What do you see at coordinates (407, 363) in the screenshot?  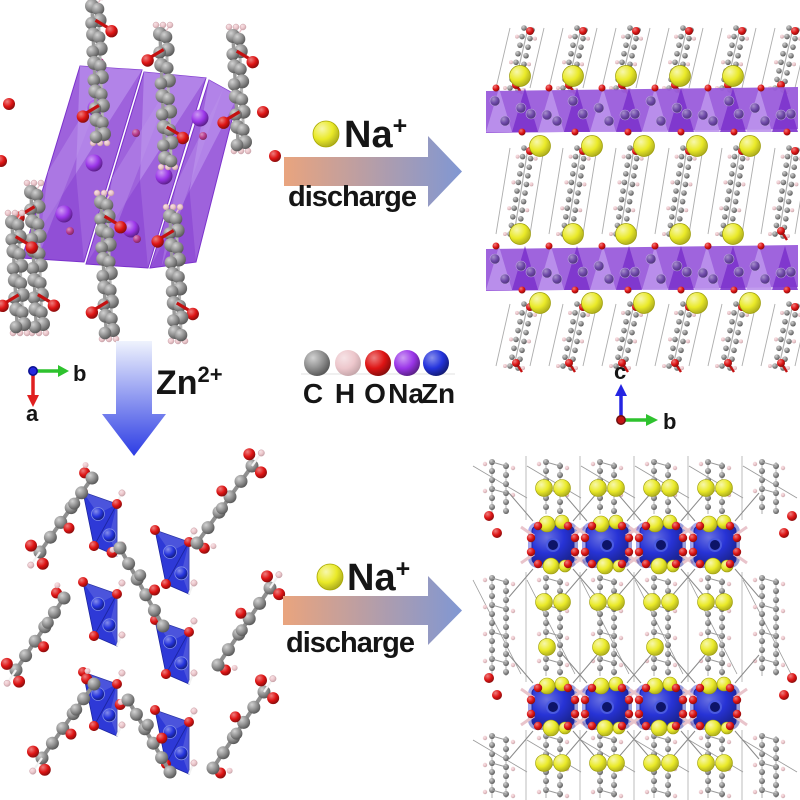 I see `sodium-sphere-icon` at bounding box center [407, 363].